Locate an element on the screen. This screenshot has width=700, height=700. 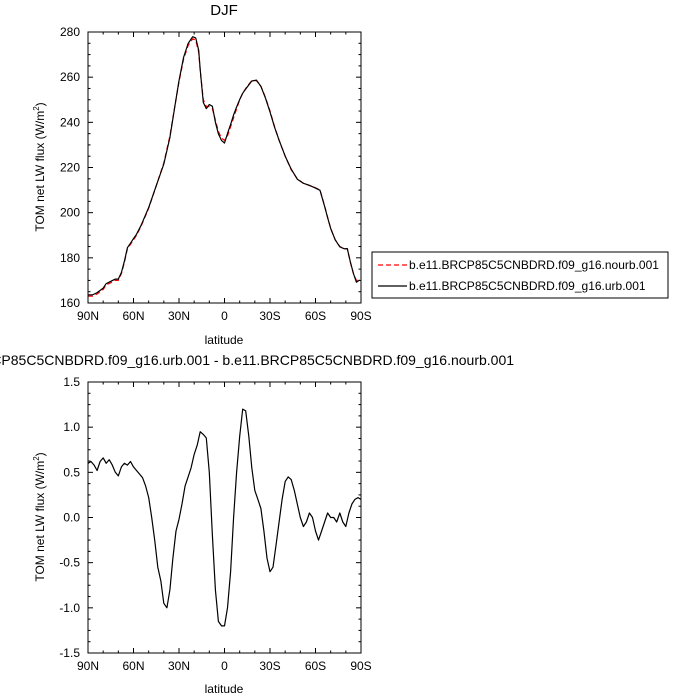
y-tick-label: 0.0 is located at coordinates (71, 518).